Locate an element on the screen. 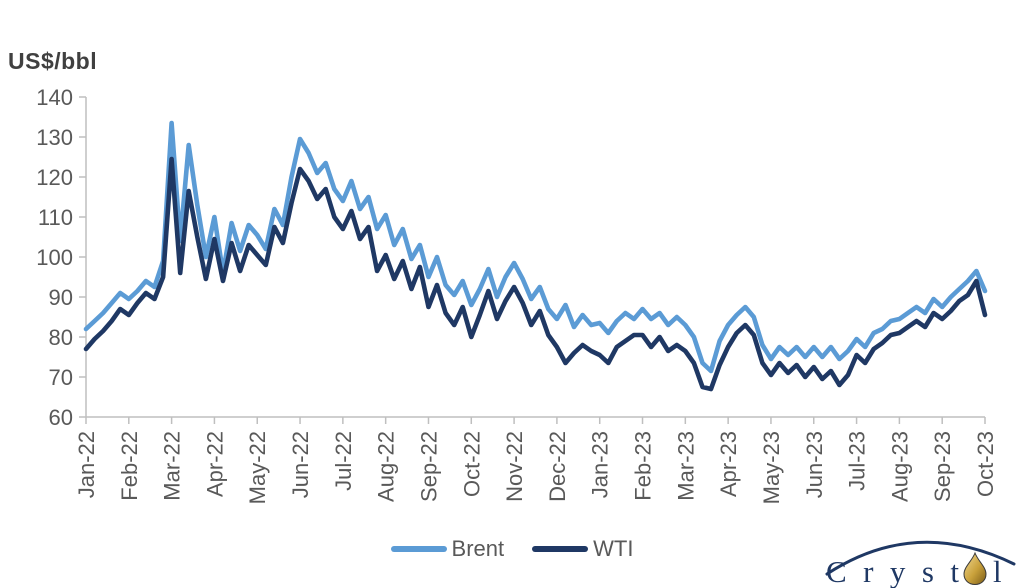 The image size is (1024, 588). crystol-logo: Cryst l is located at coordinates (921, 556).